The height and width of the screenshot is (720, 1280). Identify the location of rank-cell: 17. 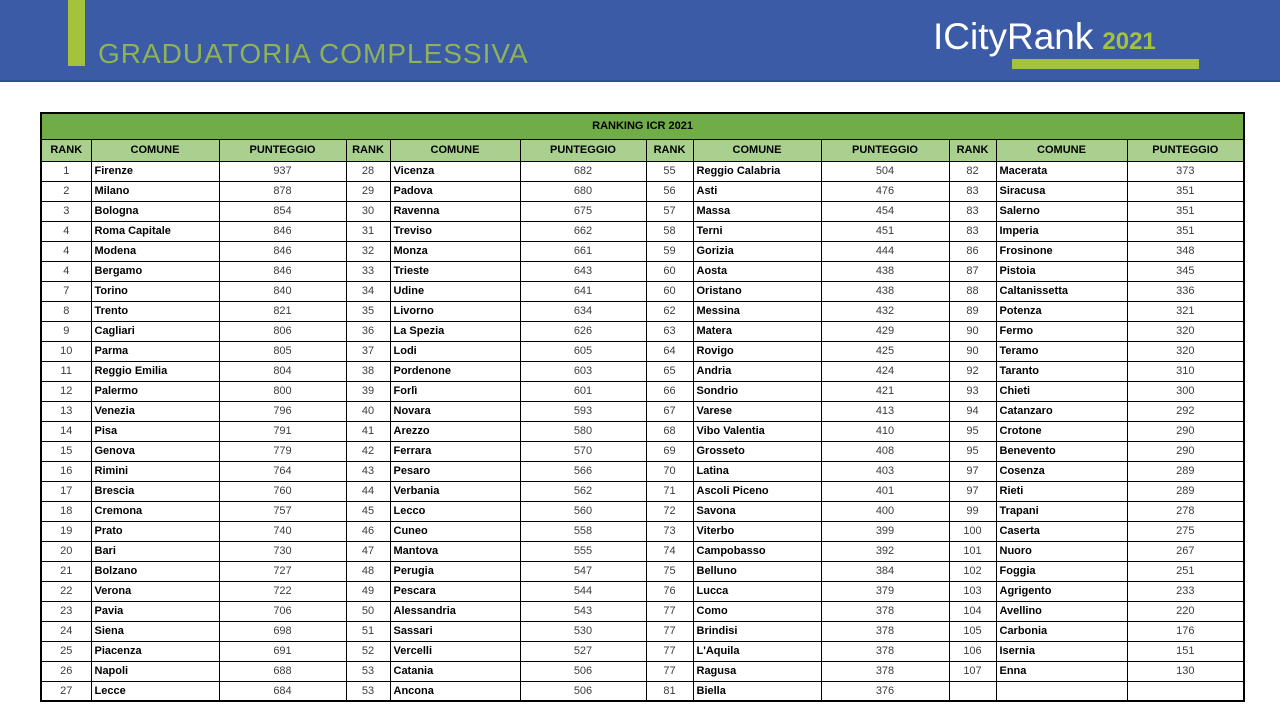
(66, 491).